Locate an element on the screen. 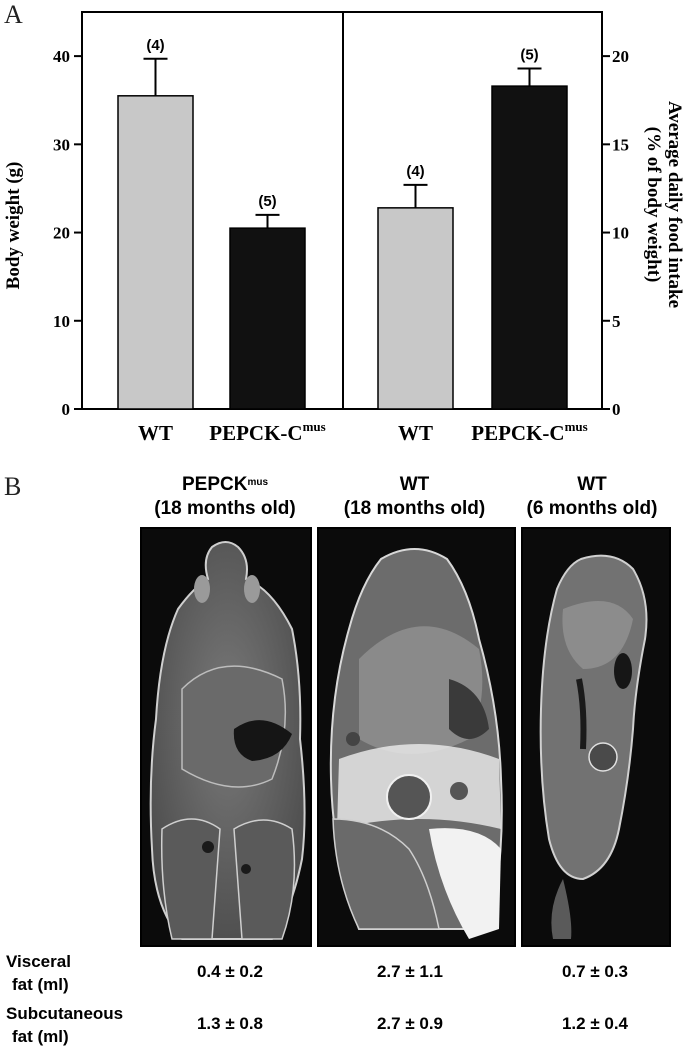  subcutaneous-value-pepck: 1.3 ± 0.8 is located at coordinates (230, 1023).